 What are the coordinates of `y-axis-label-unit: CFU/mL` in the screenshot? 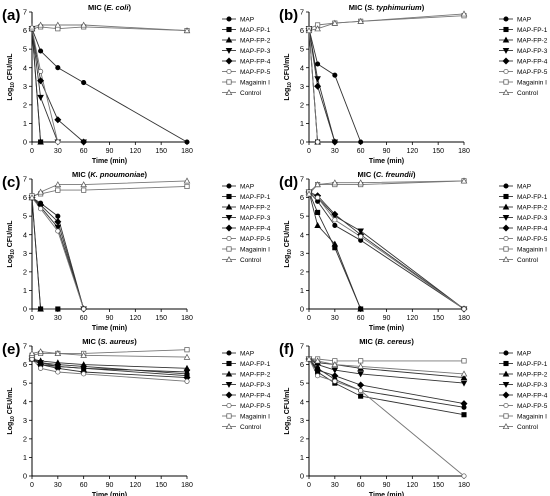 It's located at (10, 235).